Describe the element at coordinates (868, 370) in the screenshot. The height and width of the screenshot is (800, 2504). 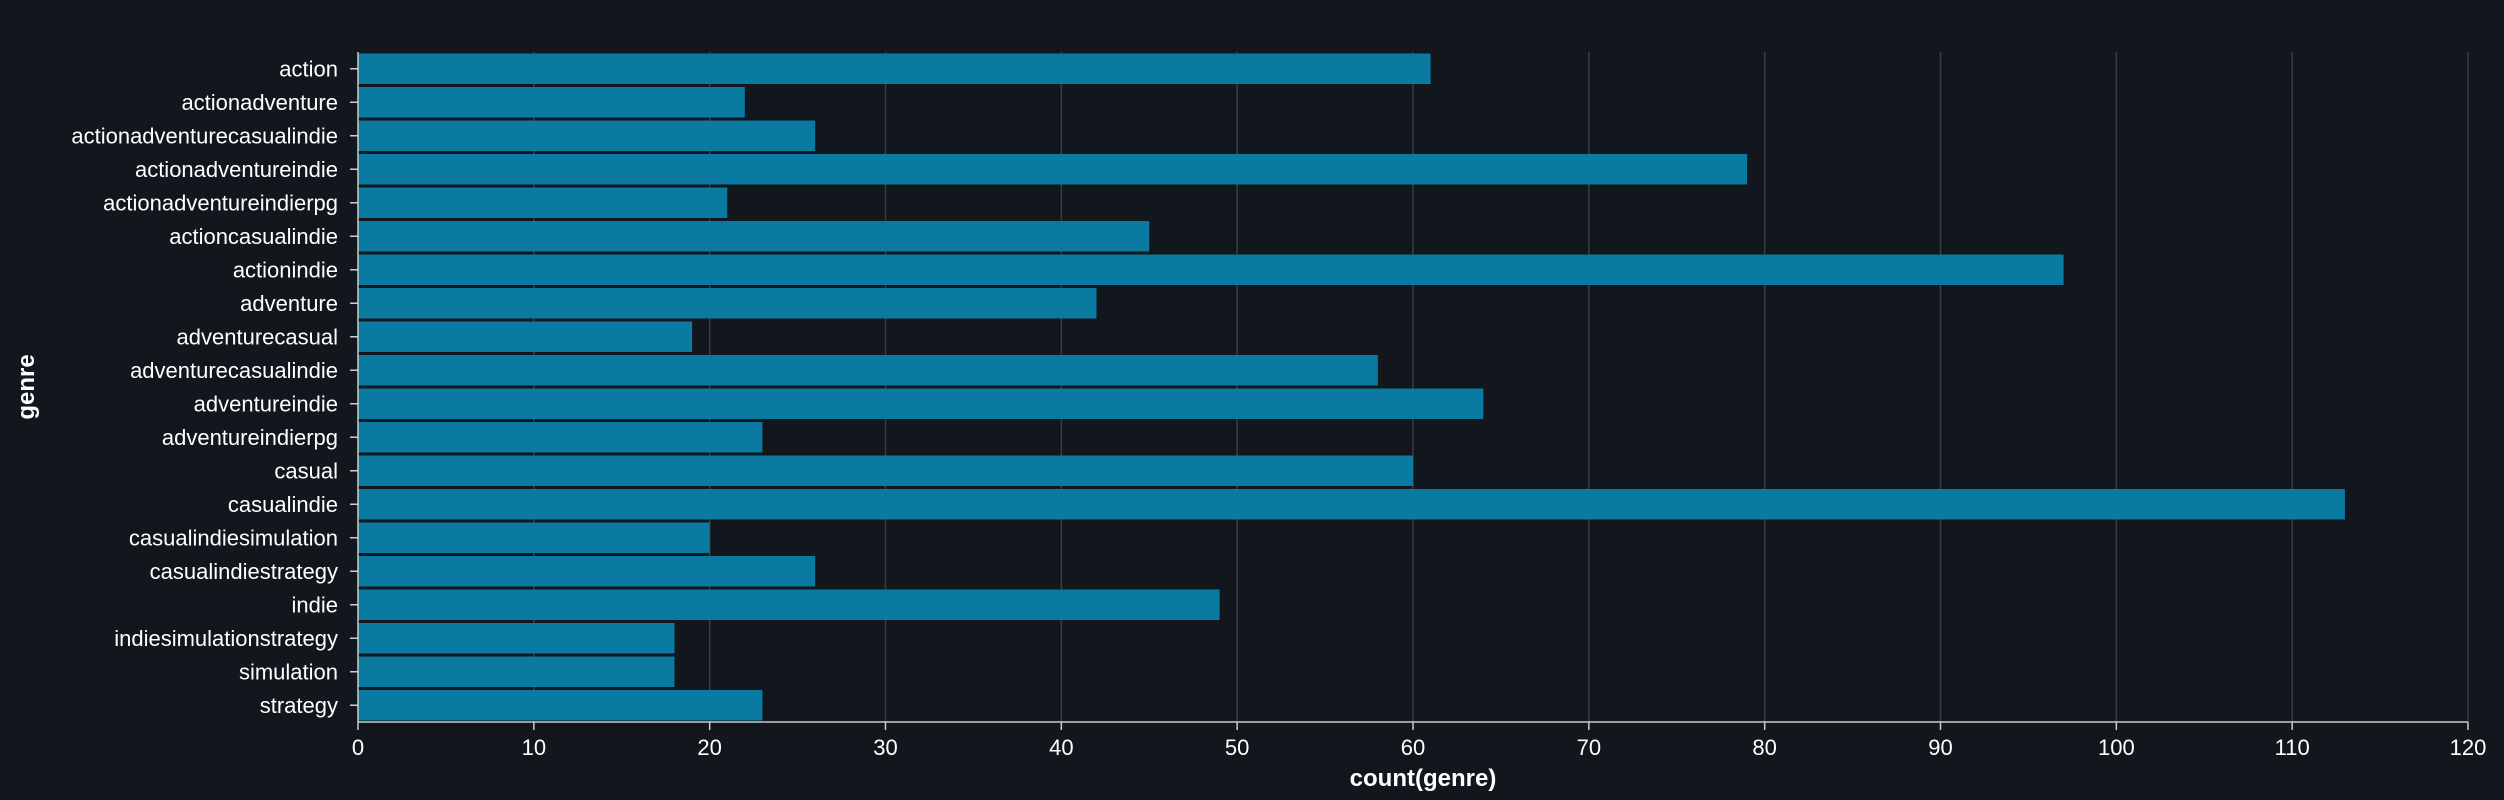
I see `bar-adventurecasualindie` at that location.